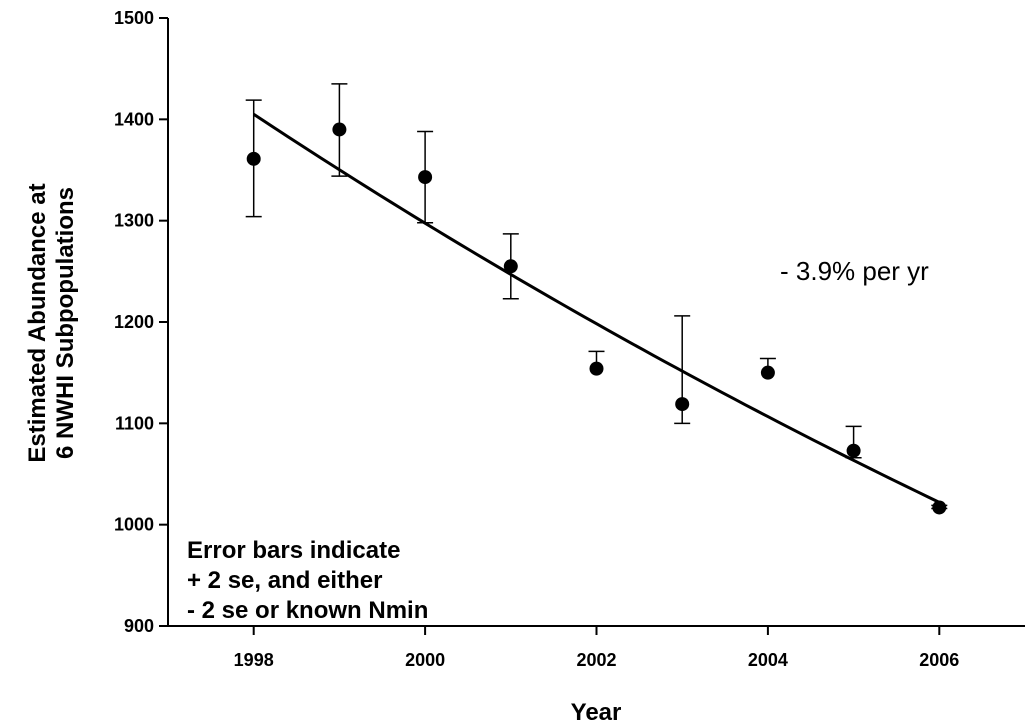 The image size is (1026, 727). I want to click on note-line-3: - 2 se or known Nmin, so click(307, 610).